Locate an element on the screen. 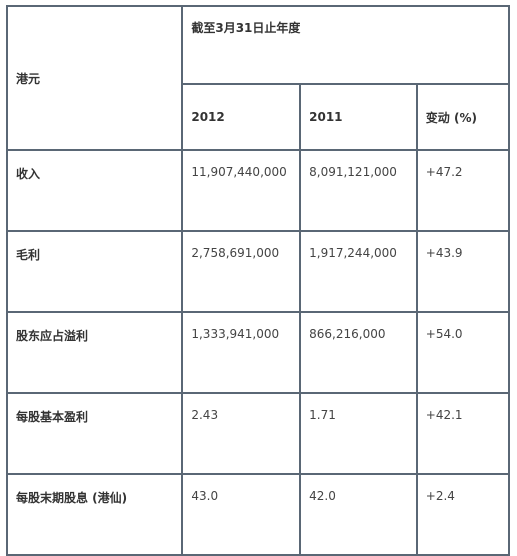 Image resolution: width=517 pixels, height=556 pixels. cell-gross-profit-change: +43.9 is located at coordinates (463, 271).